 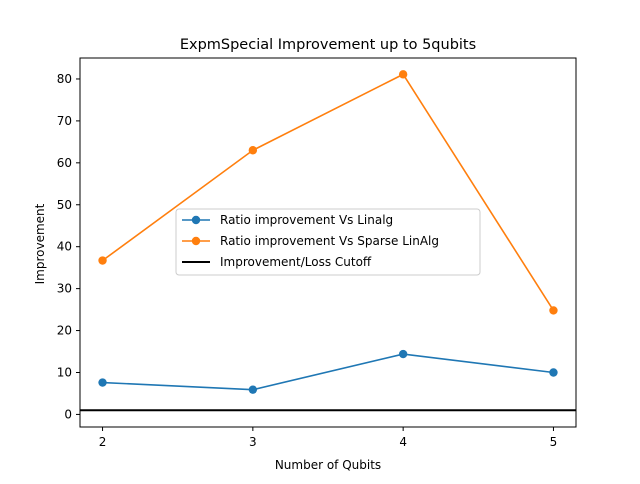 I want to click on y-tick-label: 80, so click(x=64, y=79).